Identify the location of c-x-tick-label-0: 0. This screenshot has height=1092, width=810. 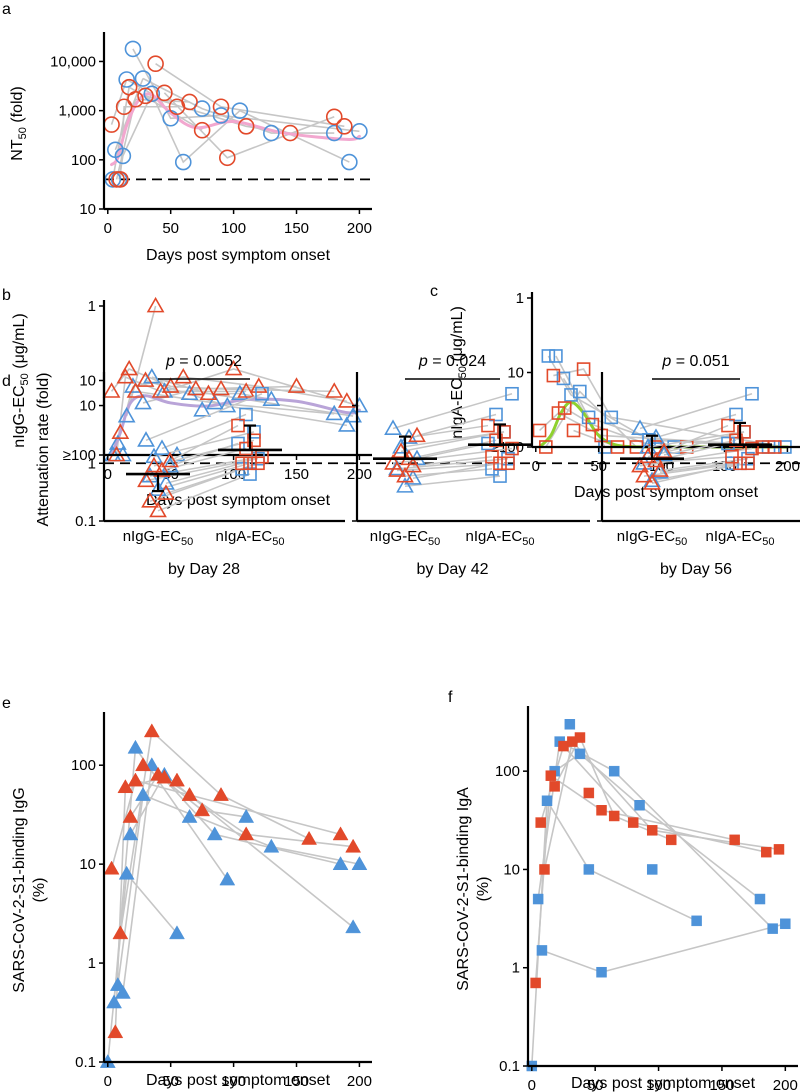
(536, 466).